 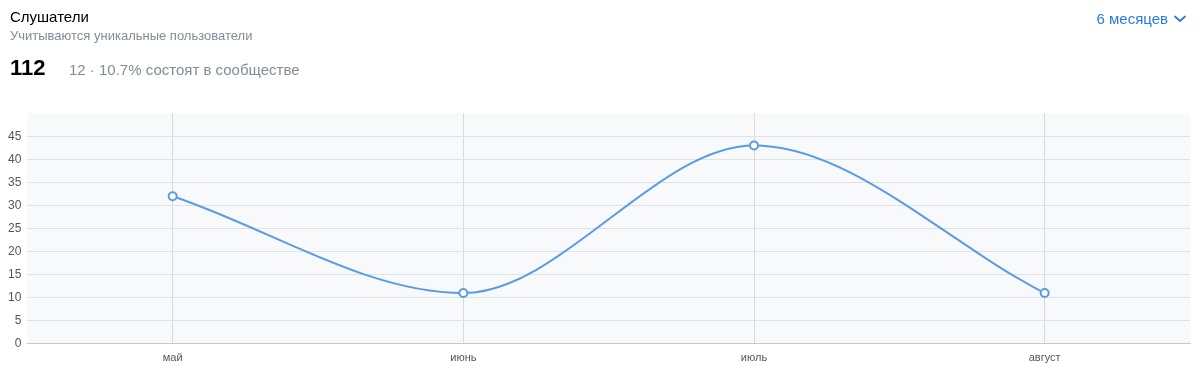 What do you see at coordinates (1132, 18) in the screenshot?
I see `text: 6 месяцев` at bounding box center [1132, 18].